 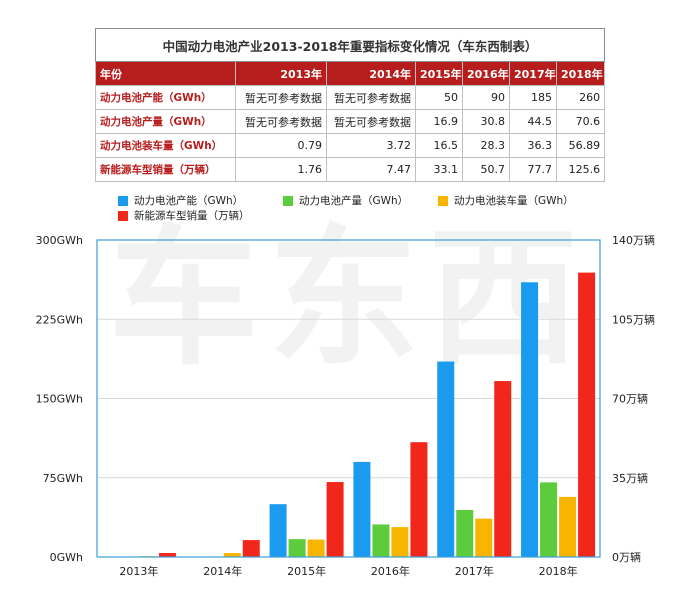 I want to click on right-axis-ticks: 0万辆 35万辆 70万辆 105万辆 140万辆, so click(x=633, y=398).